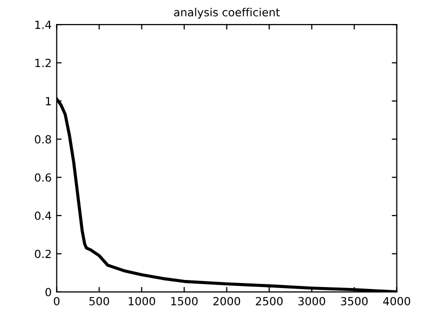 This screenshot has width=436, height=328. Describe the element at coordinates (48, 101) in the screenshot. I see `y-tick-label: 1` at that location.